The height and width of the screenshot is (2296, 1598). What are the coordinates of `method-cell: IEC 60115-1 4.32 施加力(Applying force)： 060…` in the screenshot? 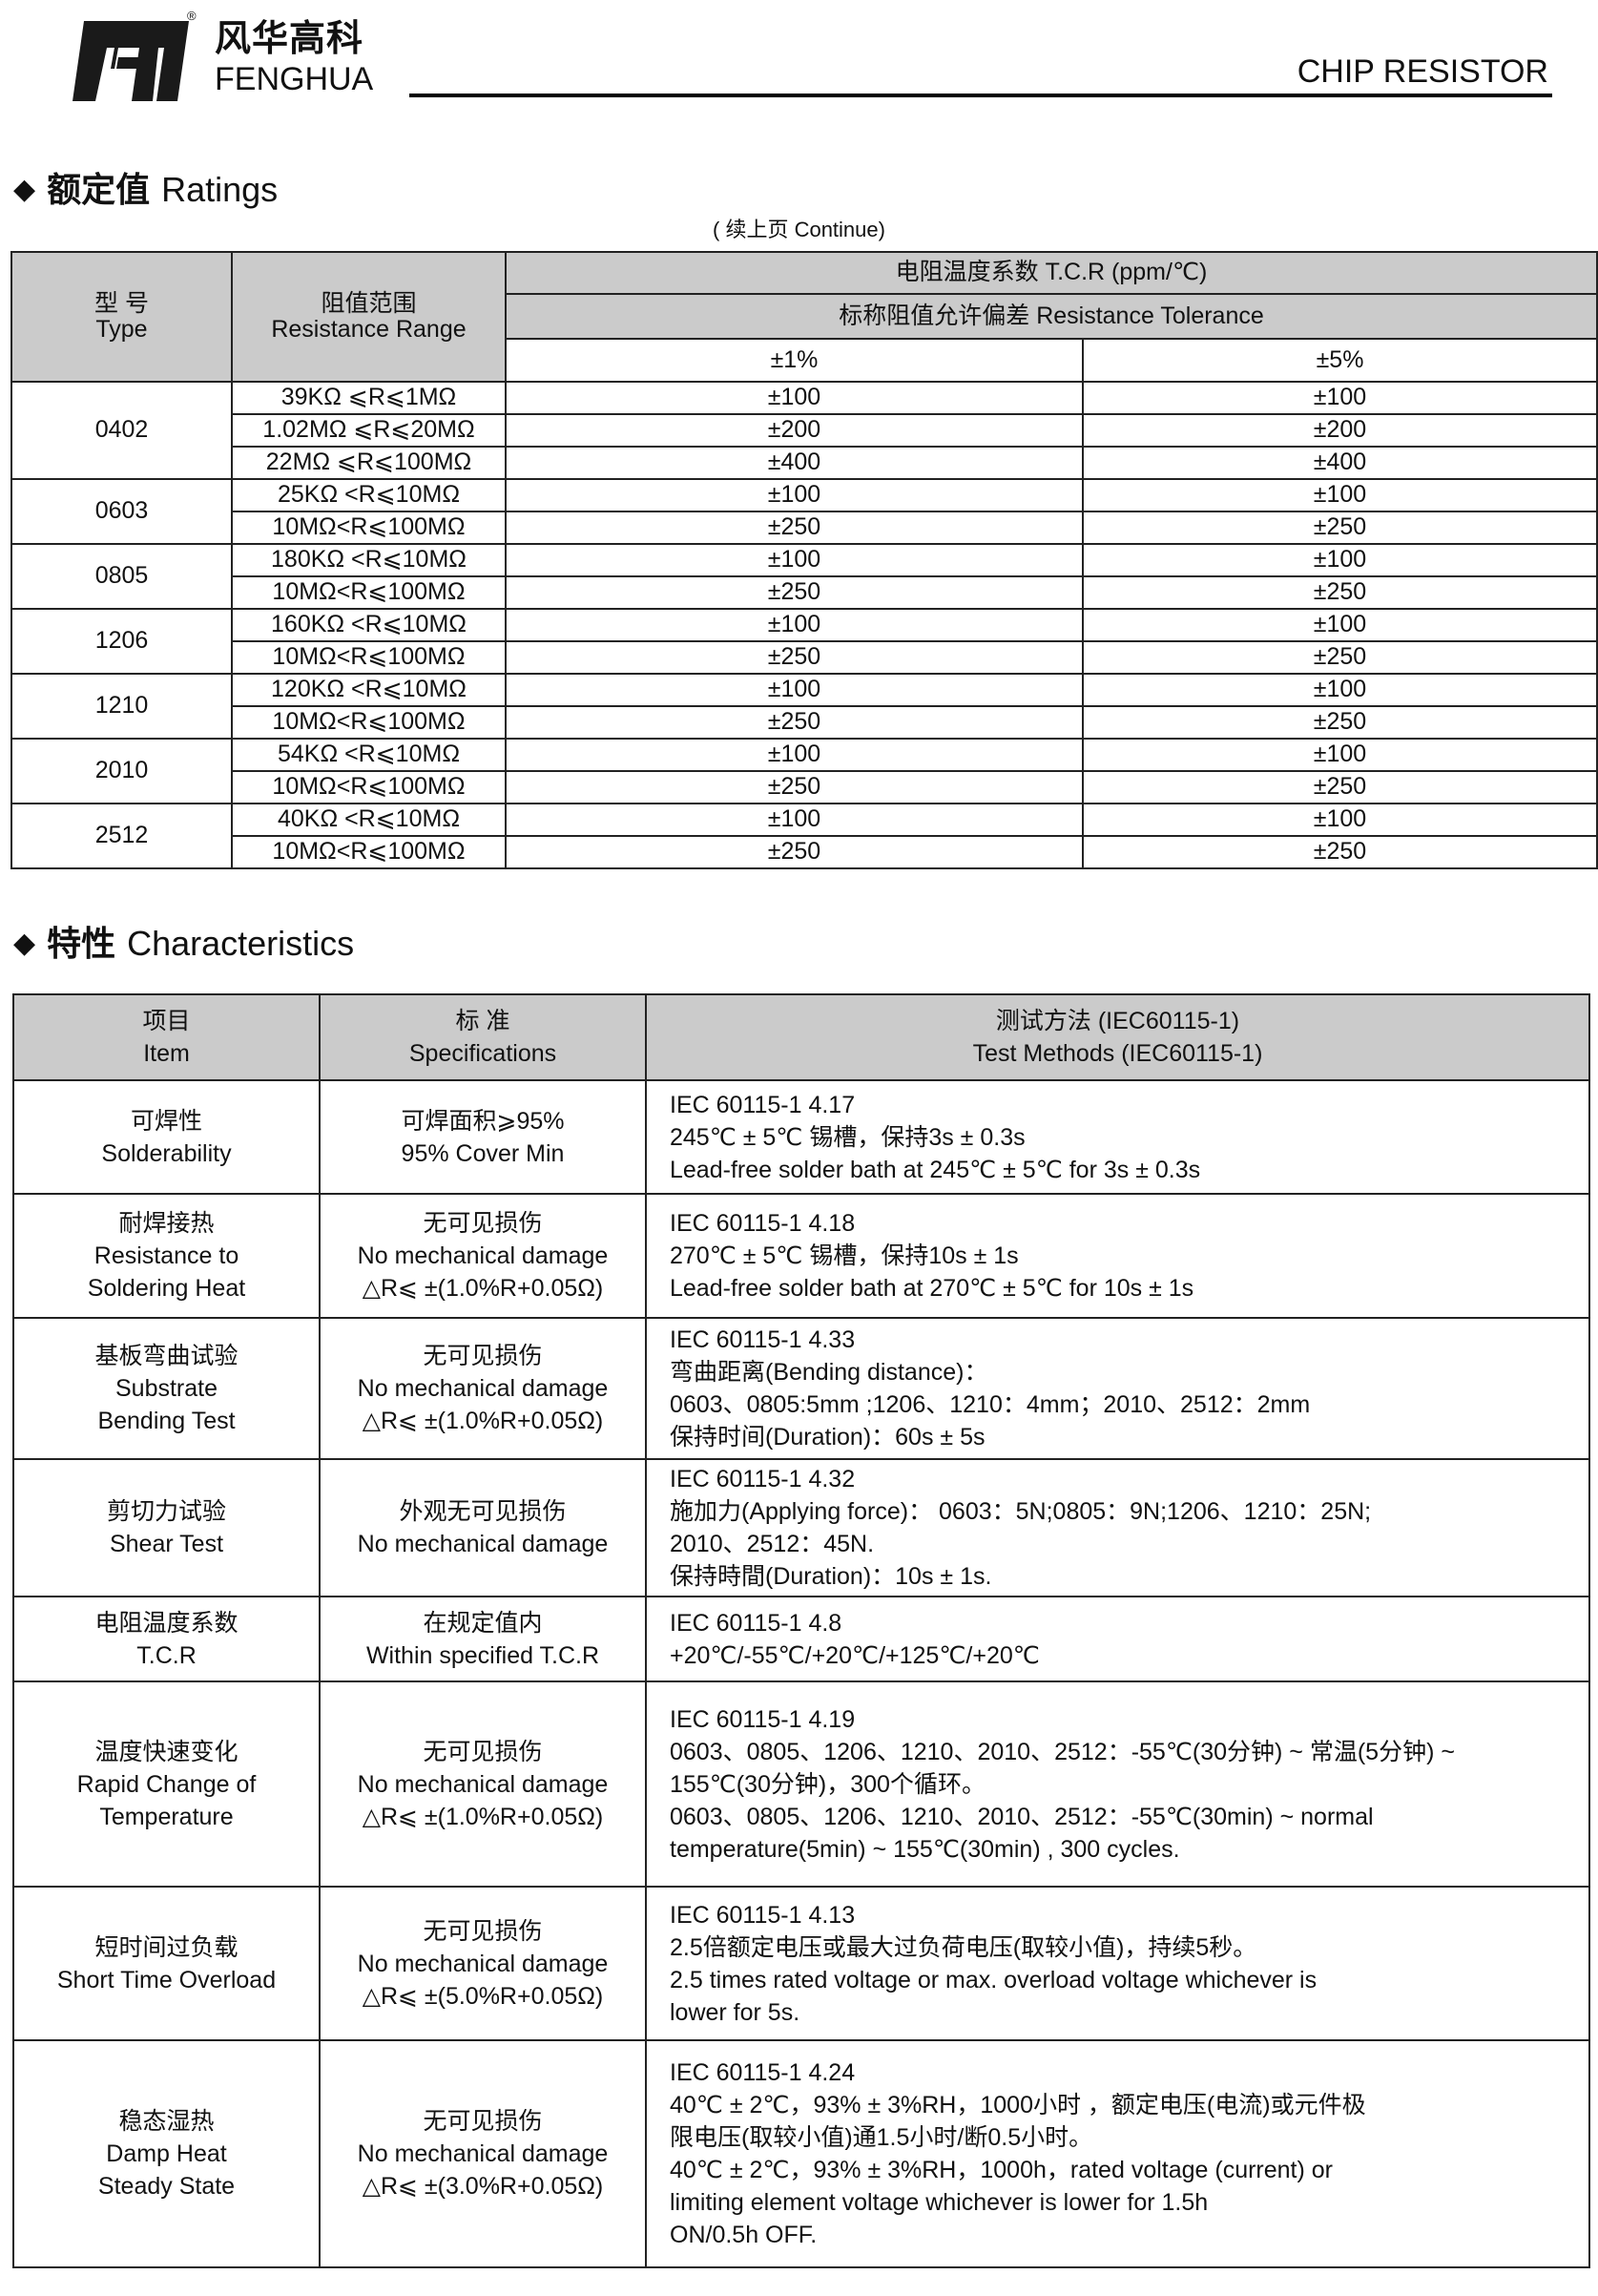 It's located at (1117, 1528).